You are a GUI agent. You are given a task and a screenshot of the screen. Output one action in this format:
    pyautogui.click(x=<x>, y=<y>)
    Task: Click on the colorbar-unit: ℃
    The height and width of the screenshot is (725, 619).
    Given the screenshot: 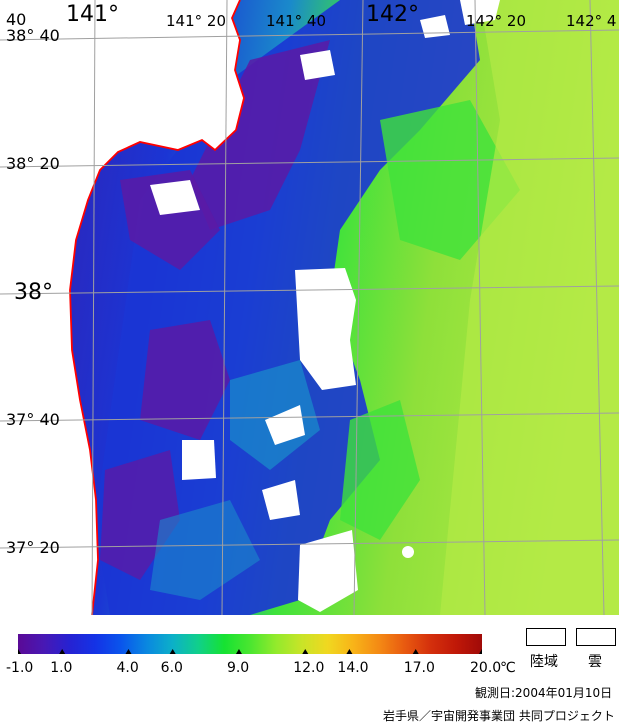 What is the action you would take?
    pyautogui.click(x=508, y=668)
    